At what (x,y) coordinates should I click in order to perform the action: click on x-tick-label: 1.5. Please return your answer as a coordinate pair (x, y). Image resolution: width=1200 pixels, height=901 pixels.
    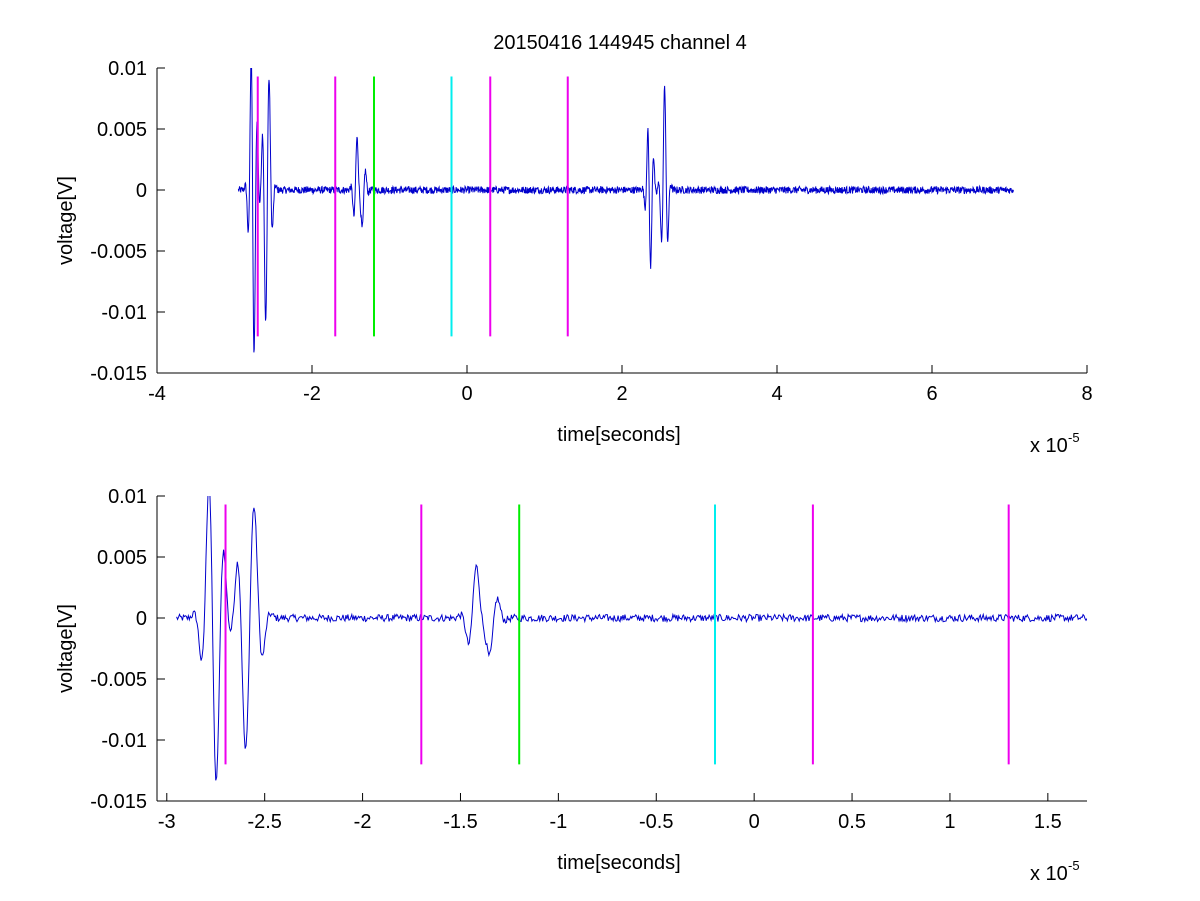
    Looking at the image, I should click on (1048, 822).